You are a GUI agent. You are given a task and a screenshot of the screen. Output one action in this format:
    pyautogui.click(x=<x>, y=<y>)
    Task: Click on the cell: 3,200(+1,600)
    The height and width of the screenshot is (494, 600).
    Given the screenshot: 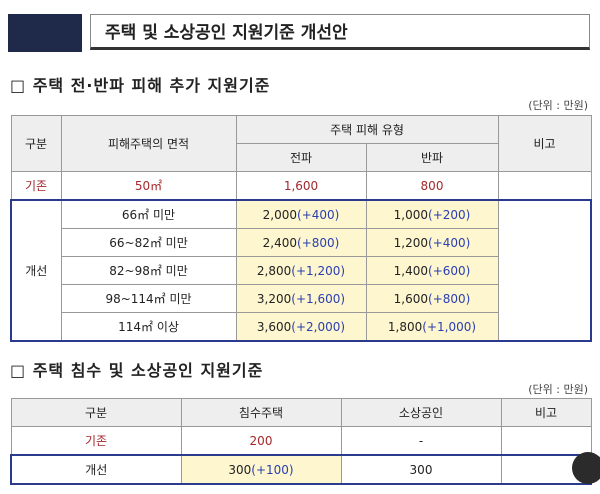 What is the action you would take?
    pyautogui.click(x=301, y=298)
    